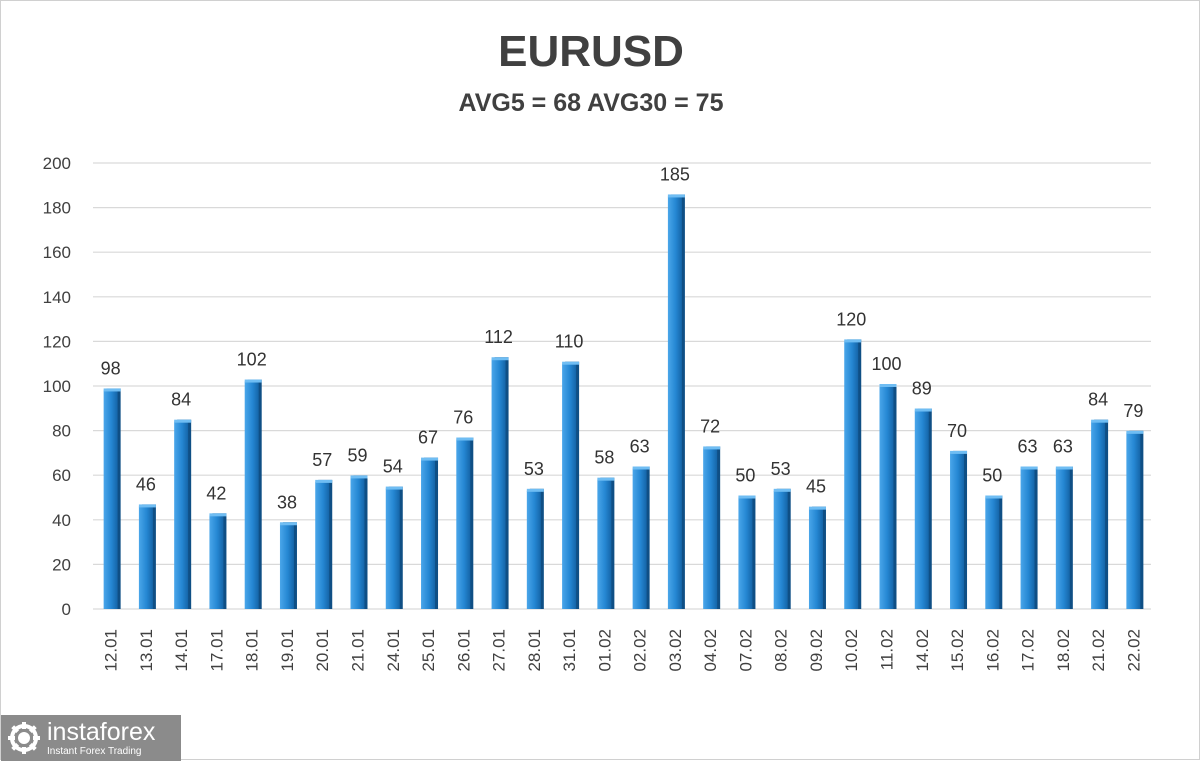 This screenshot has width=1200, height=761. What do you see at coordinates (499, 650) in the screenshot?
I see `x-category-label: 27.01` at bounding box center [499, 650].